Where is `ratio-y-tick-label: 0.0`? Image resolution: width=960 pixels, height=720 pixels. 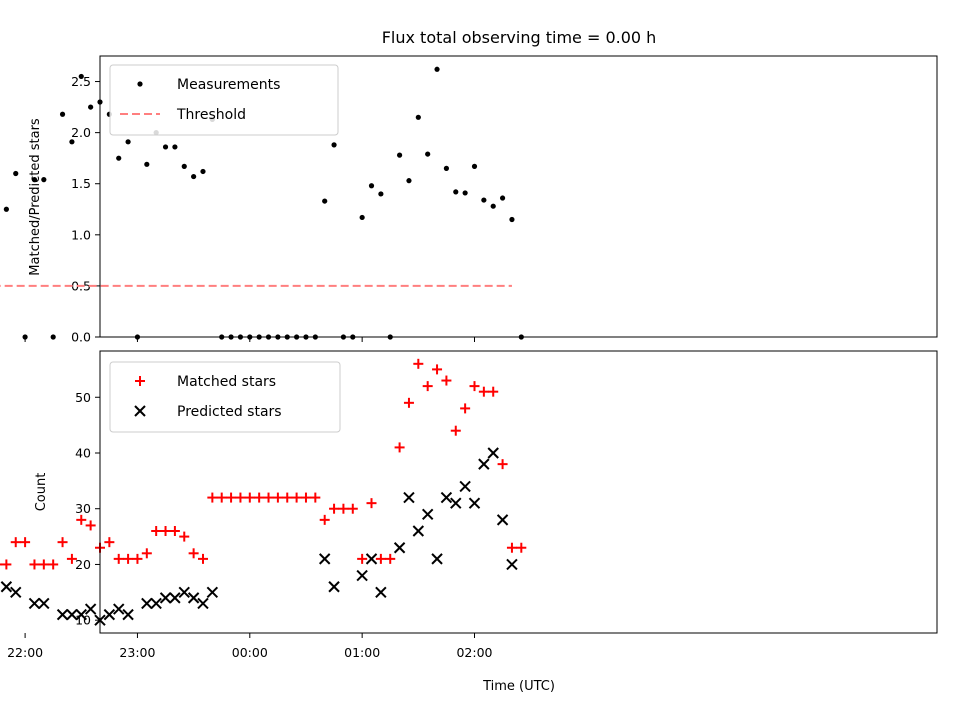 ratio-y-tick-label: 0.0 is located at coordinates (81, 337).